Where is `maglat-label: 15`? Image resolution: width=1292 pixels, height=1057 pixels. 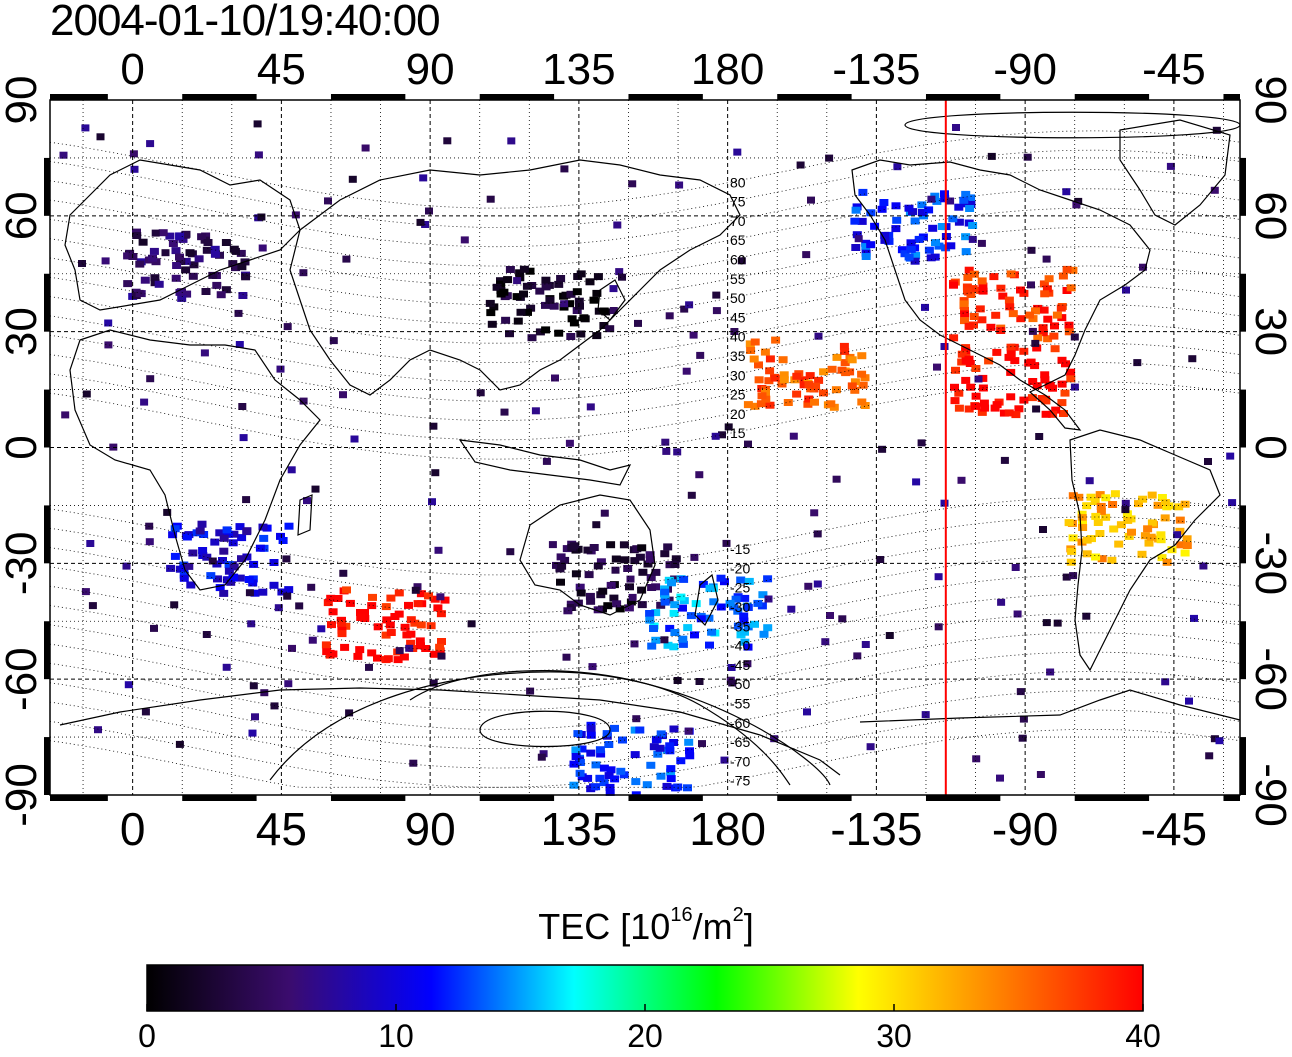
maglat-label: 15 is located at coordinates (738, 433).